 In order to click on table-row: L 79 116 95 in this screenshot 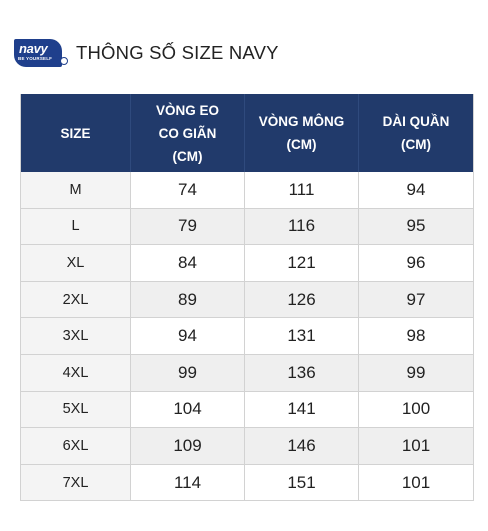, I will do `click(247, 227)`.